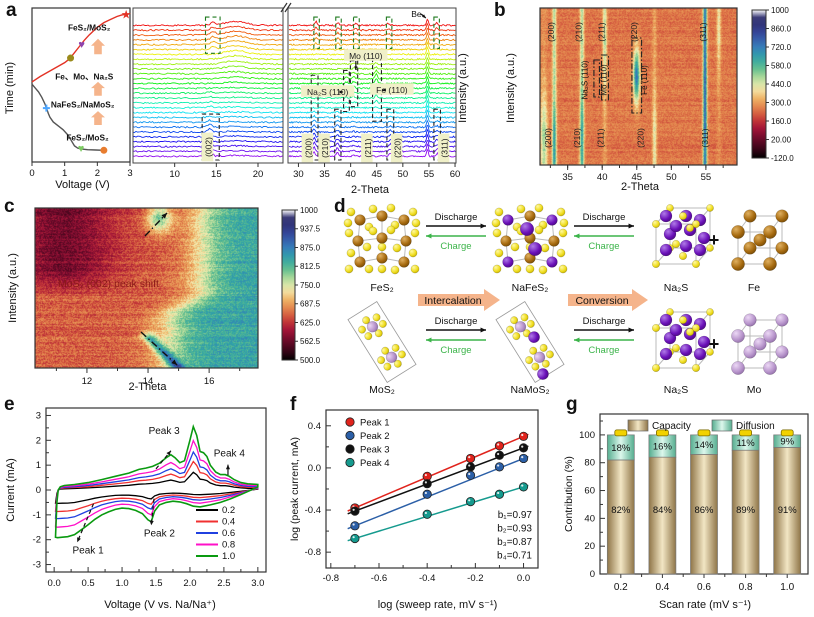 The image size is (814, 617). What do you see at coordinates (455, 246) in the screenshot?
I see `charge-label: Charge` at bounding box center [455, 246].